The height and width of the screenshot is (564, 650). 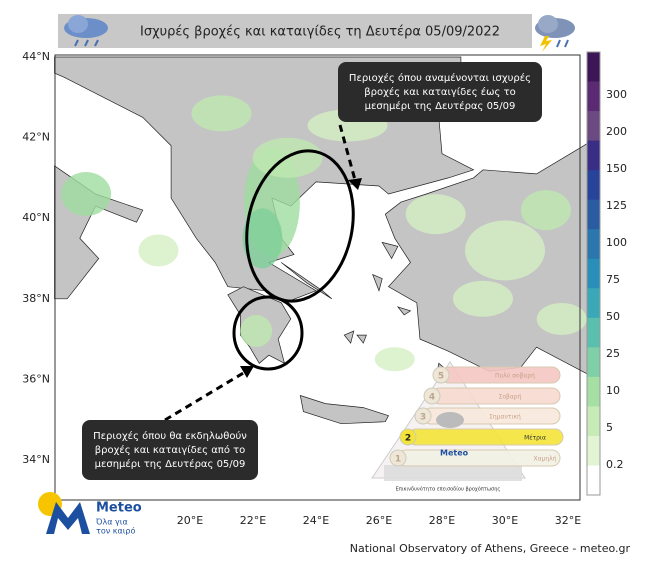 What do you see at coordinates (505, 417) in the screenshot?
I see `risk-label: Σημαντική` at bounding box center [505, 417].